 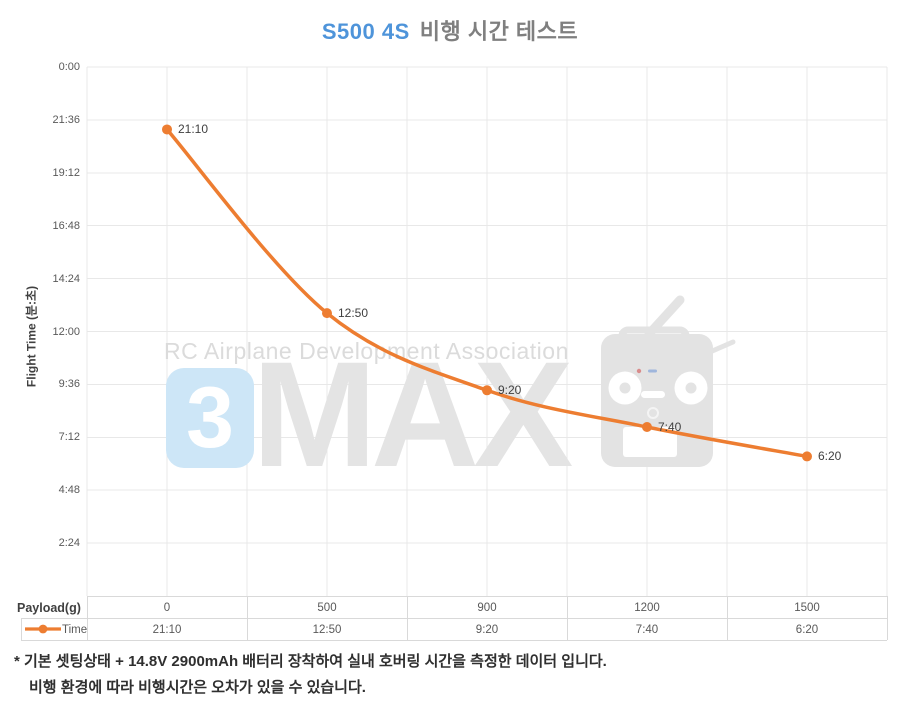 I want to click on payload-value-cell: 900, so click(x=487, y=608).